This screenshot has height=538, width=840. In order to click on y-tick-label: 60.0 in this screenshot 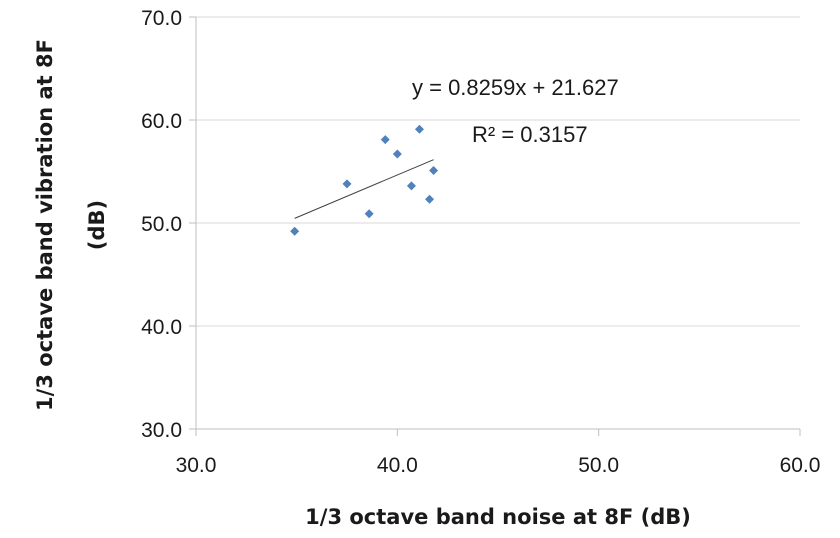, I will do `click(161, 121)`.